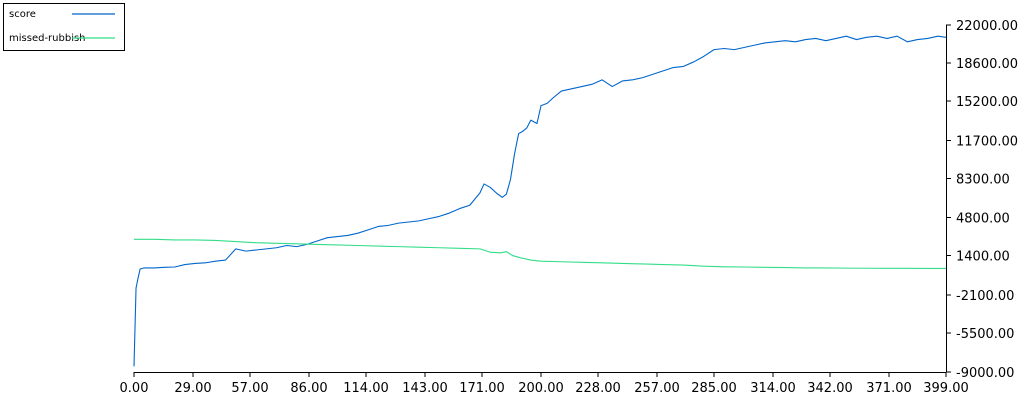 This screenshot has height=400, width=1024. Describe the element at coordinates (714, 388) in the screenshot. I see `x-tick-label: 285.00` at that location.